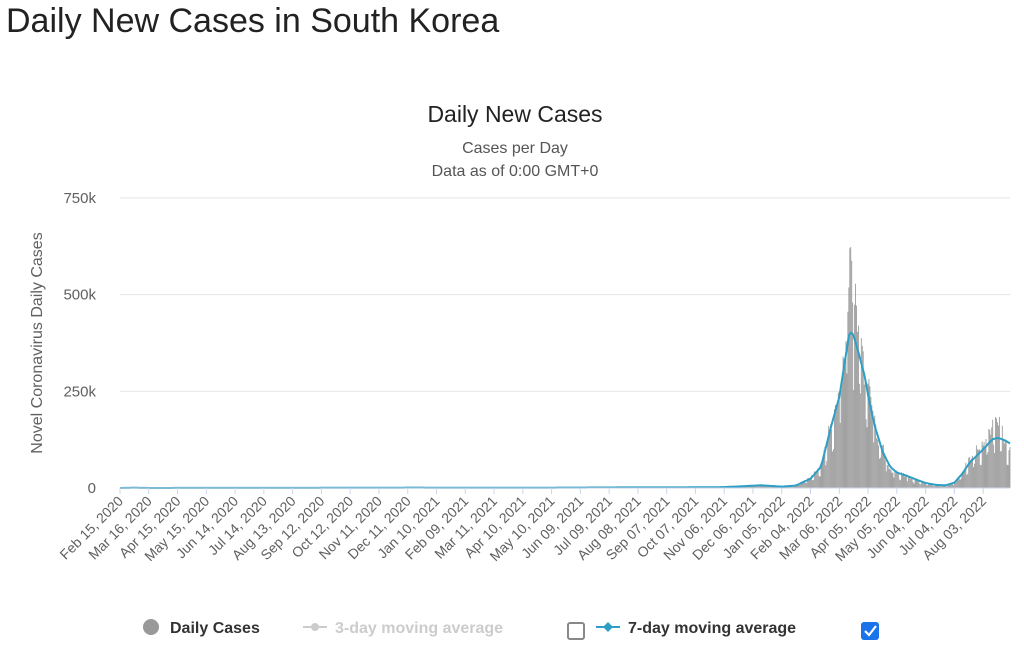 Image resolution: width=1024 pixels, height=659 pixels. What do you see at coordinates (79, 343) in the screenshot?
I see `y-axis-ticks: 0 250k 500k 750k` at bounding box center [79, 343].